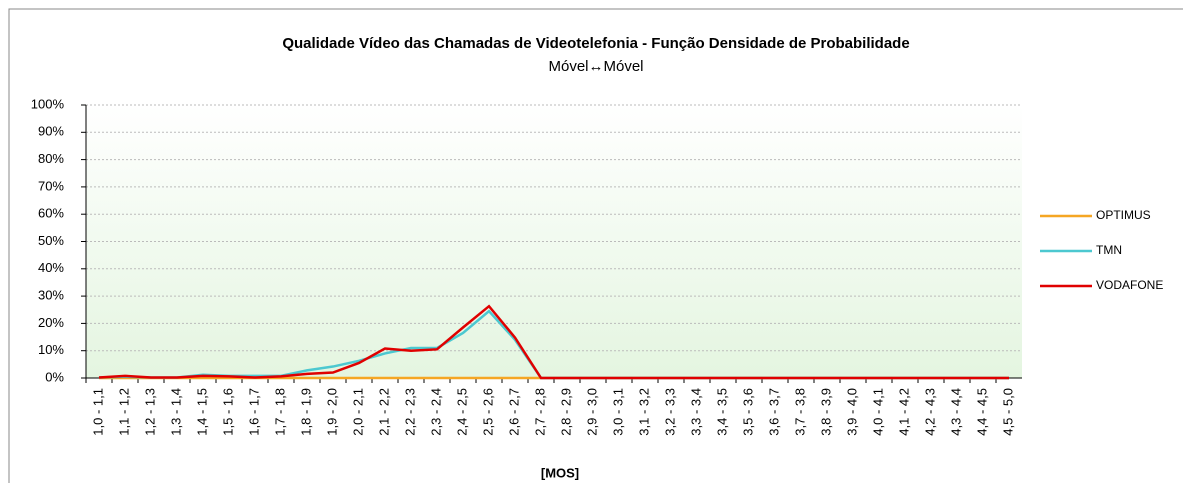  Describe the element at coordinates (553, 342) in the screenshot. I see `line` at that location.